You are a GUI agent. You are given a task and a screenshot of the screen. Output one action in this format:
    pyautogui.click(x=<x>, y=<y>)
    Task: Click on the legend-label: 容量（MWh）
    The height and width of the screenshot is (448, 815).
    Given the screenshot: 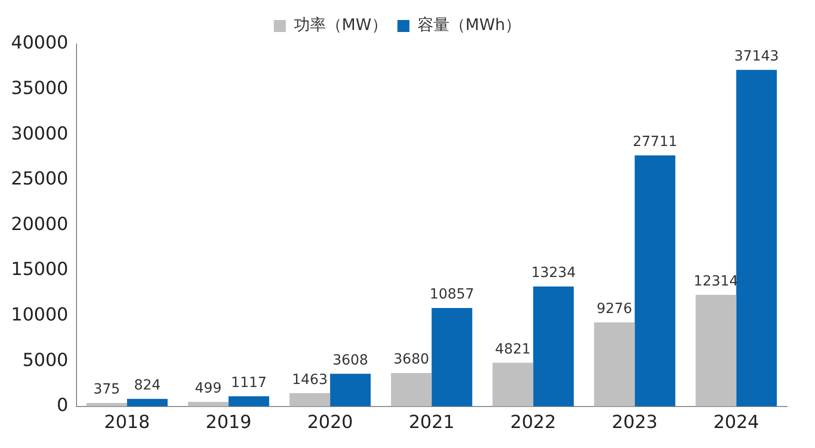 What is the action you would take?
    pyautogui.click(x=469, y=24)
    